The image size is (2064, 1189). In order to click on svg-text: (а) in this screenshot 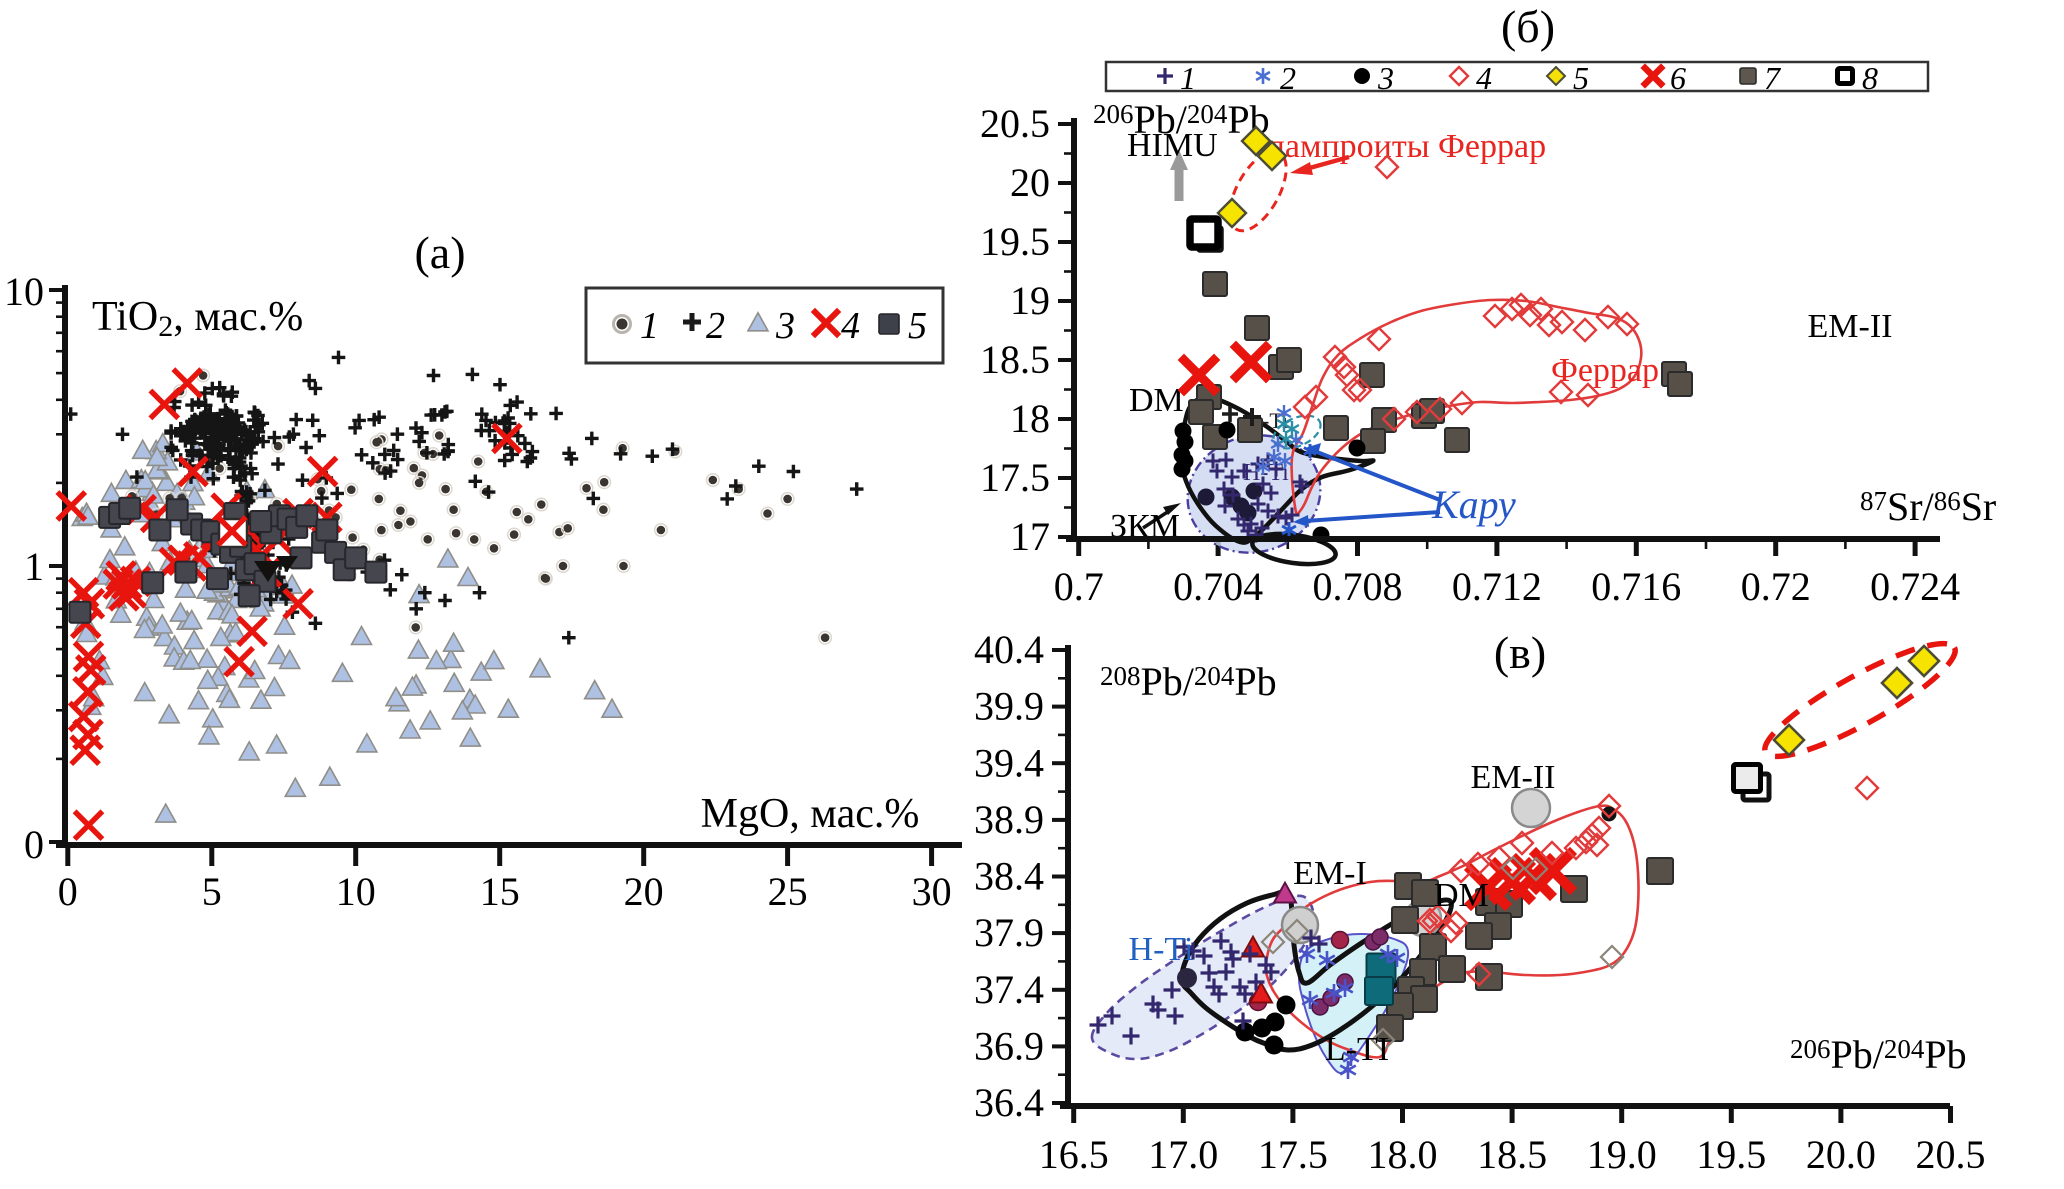, I will do `click(439, 252)`.